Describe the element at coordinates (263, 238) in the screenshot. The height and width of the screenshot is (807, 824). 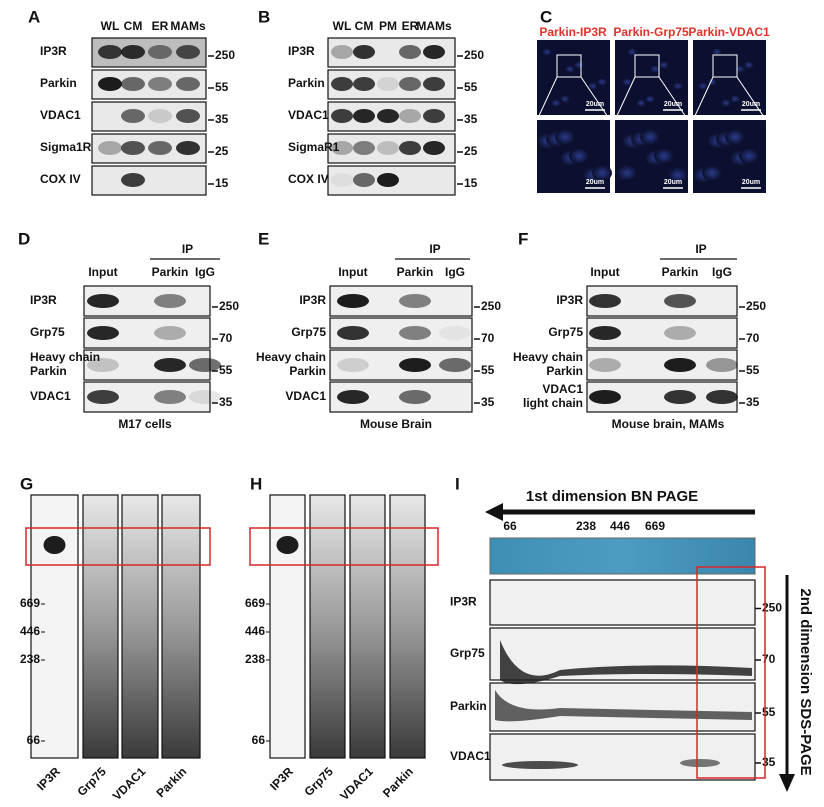
I see `panel-label: E` at that location.